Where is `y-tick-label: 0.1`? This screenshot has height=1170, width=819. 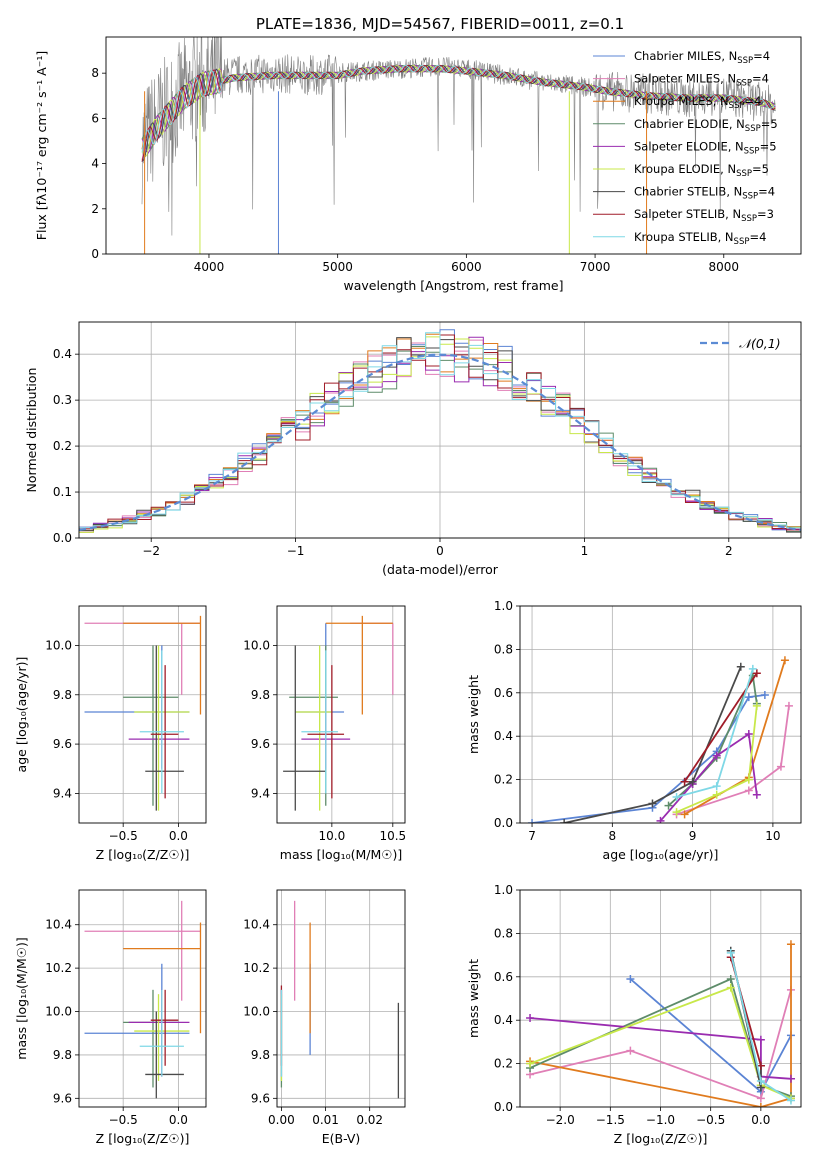
y-tick-label: 0.1 is located at coordinates (62, 492).